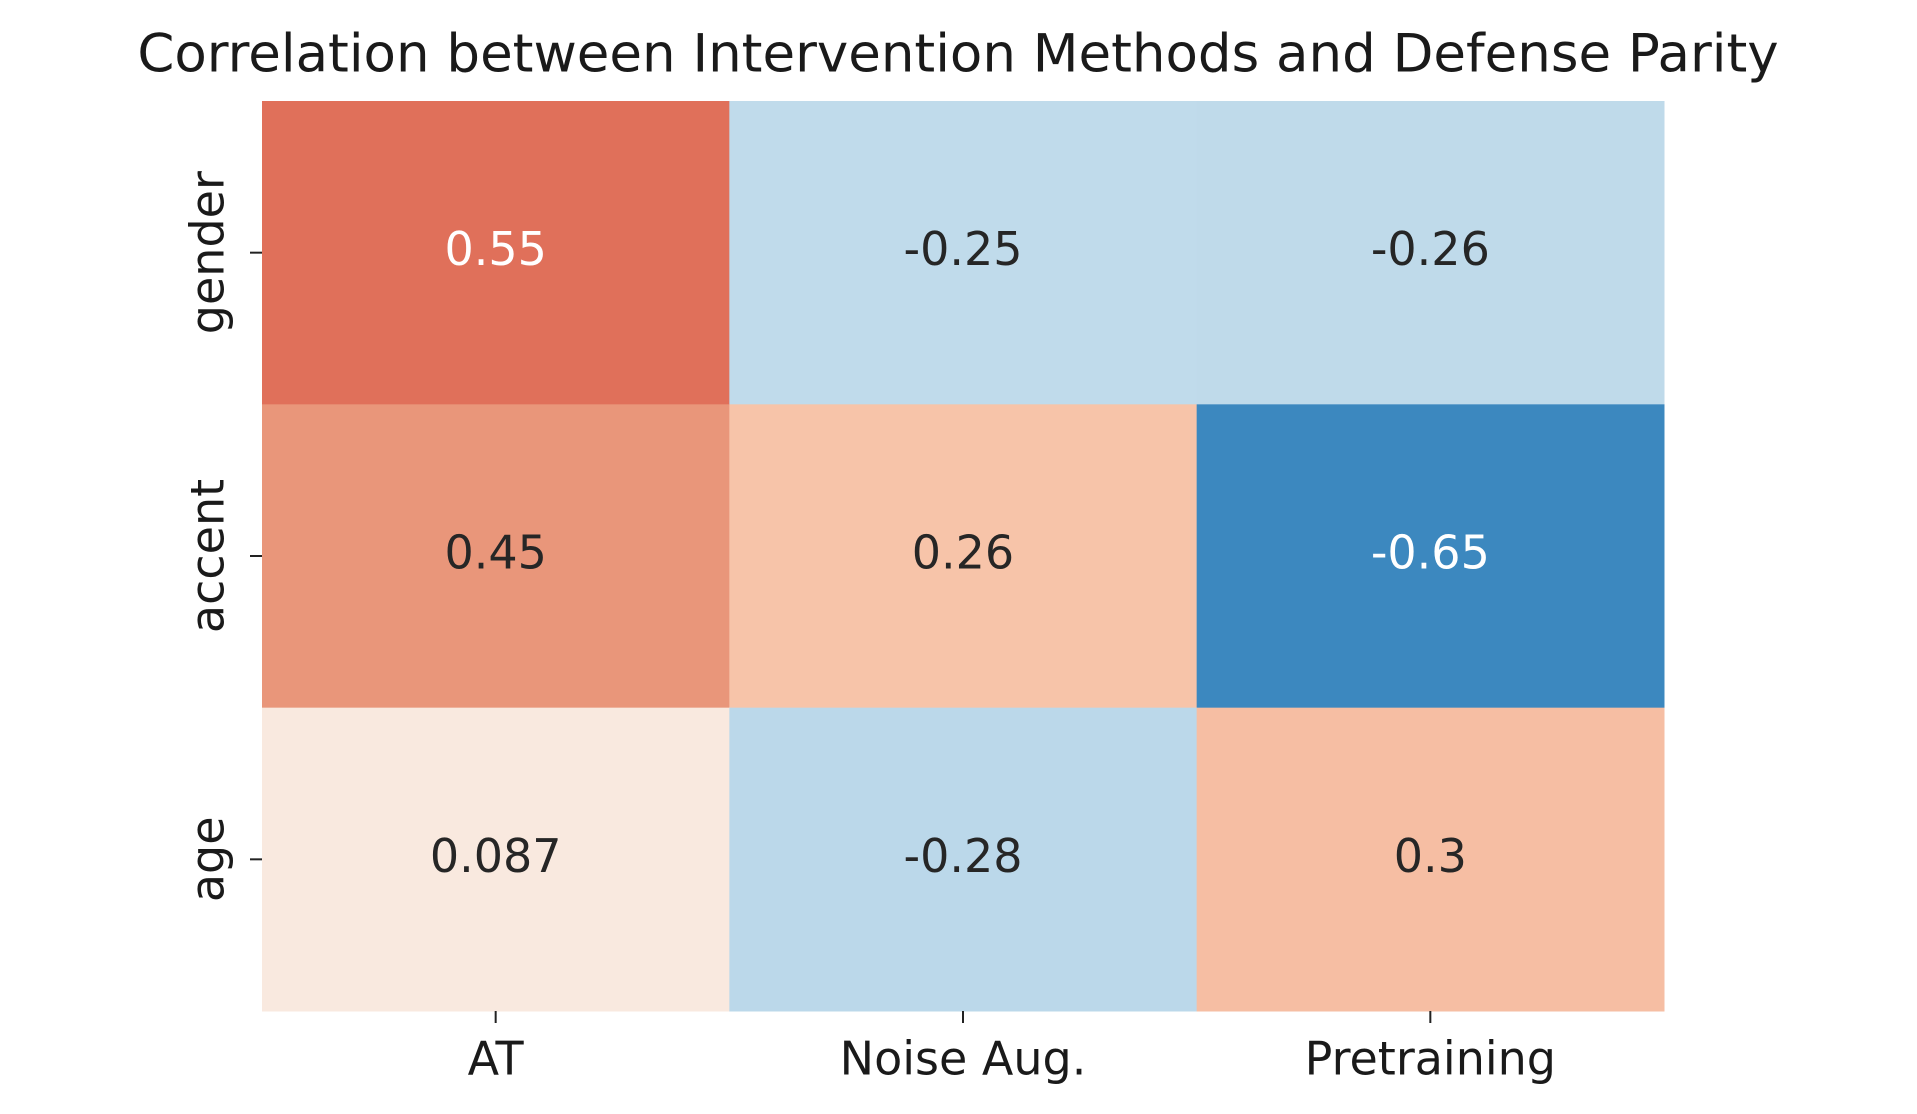  Describe the element at coordinates (208, 556) in the screenshot. I see `y-tick-label: accent` at that location.